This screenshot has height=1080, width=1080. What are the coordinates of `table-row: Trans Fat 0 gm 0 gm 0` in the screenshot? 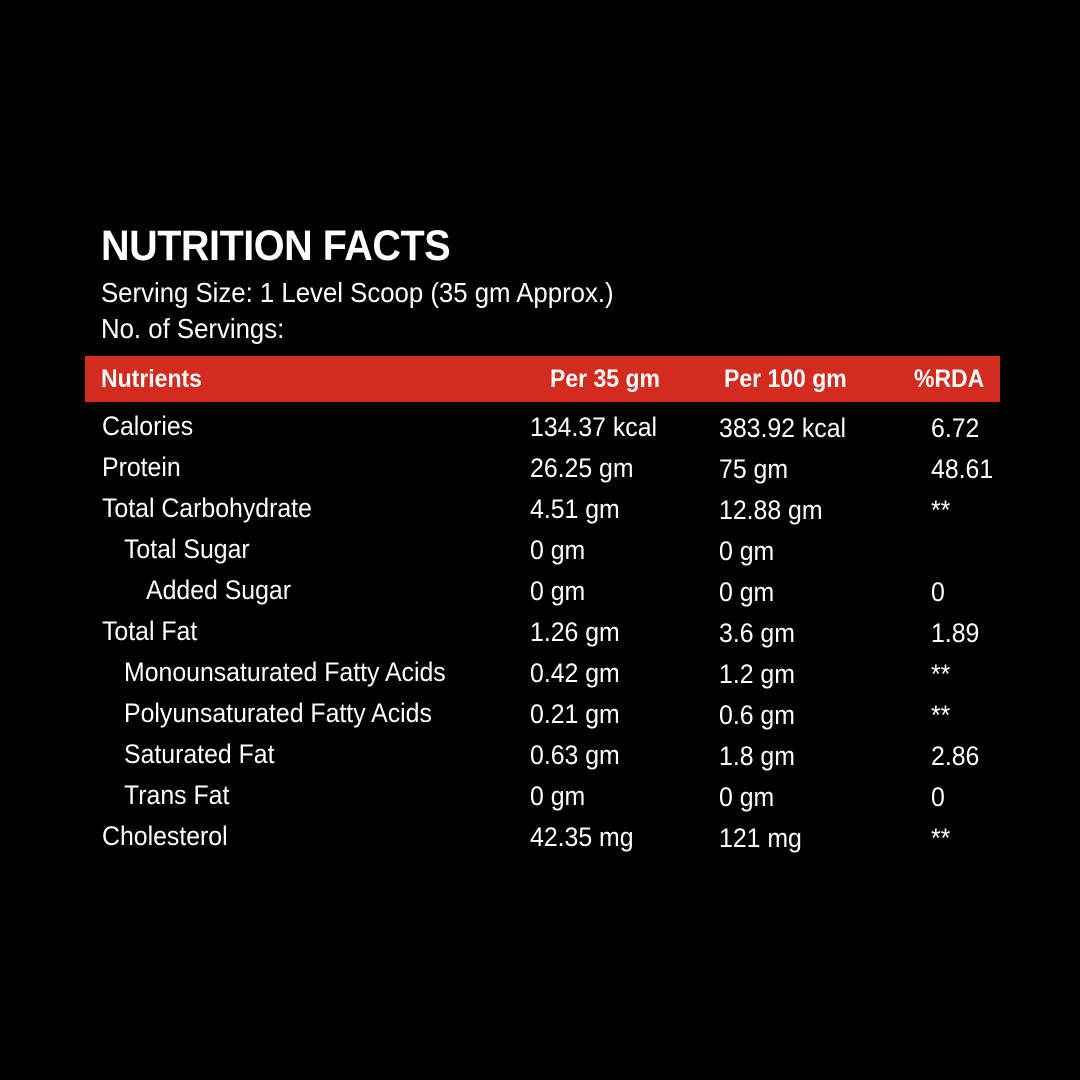 It's located at (540, 797).